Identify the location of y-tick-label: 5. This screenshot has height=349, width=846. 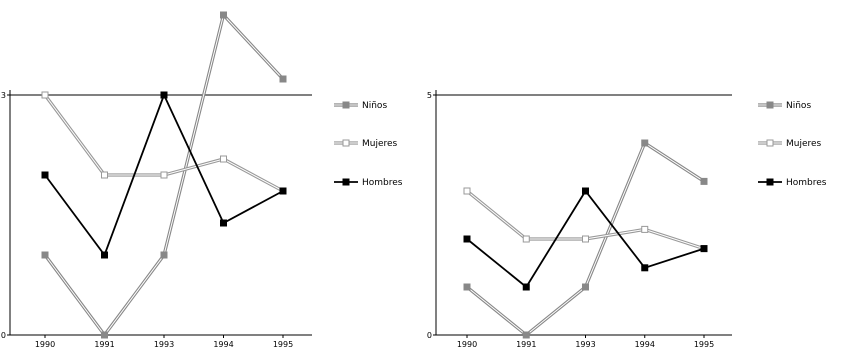
(429, 95).